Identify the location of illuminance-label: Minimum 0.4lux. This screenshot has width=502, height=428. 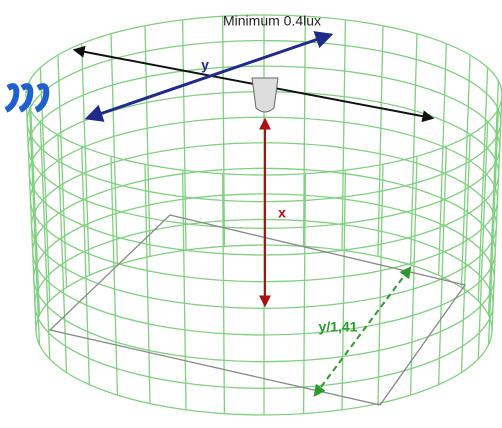
(272, 21).